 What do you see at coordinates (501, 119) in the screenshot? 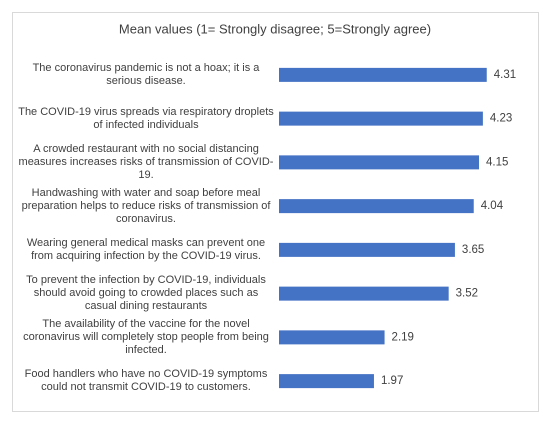
I see `data-label: 4.23` at bounding box center [501, 119].